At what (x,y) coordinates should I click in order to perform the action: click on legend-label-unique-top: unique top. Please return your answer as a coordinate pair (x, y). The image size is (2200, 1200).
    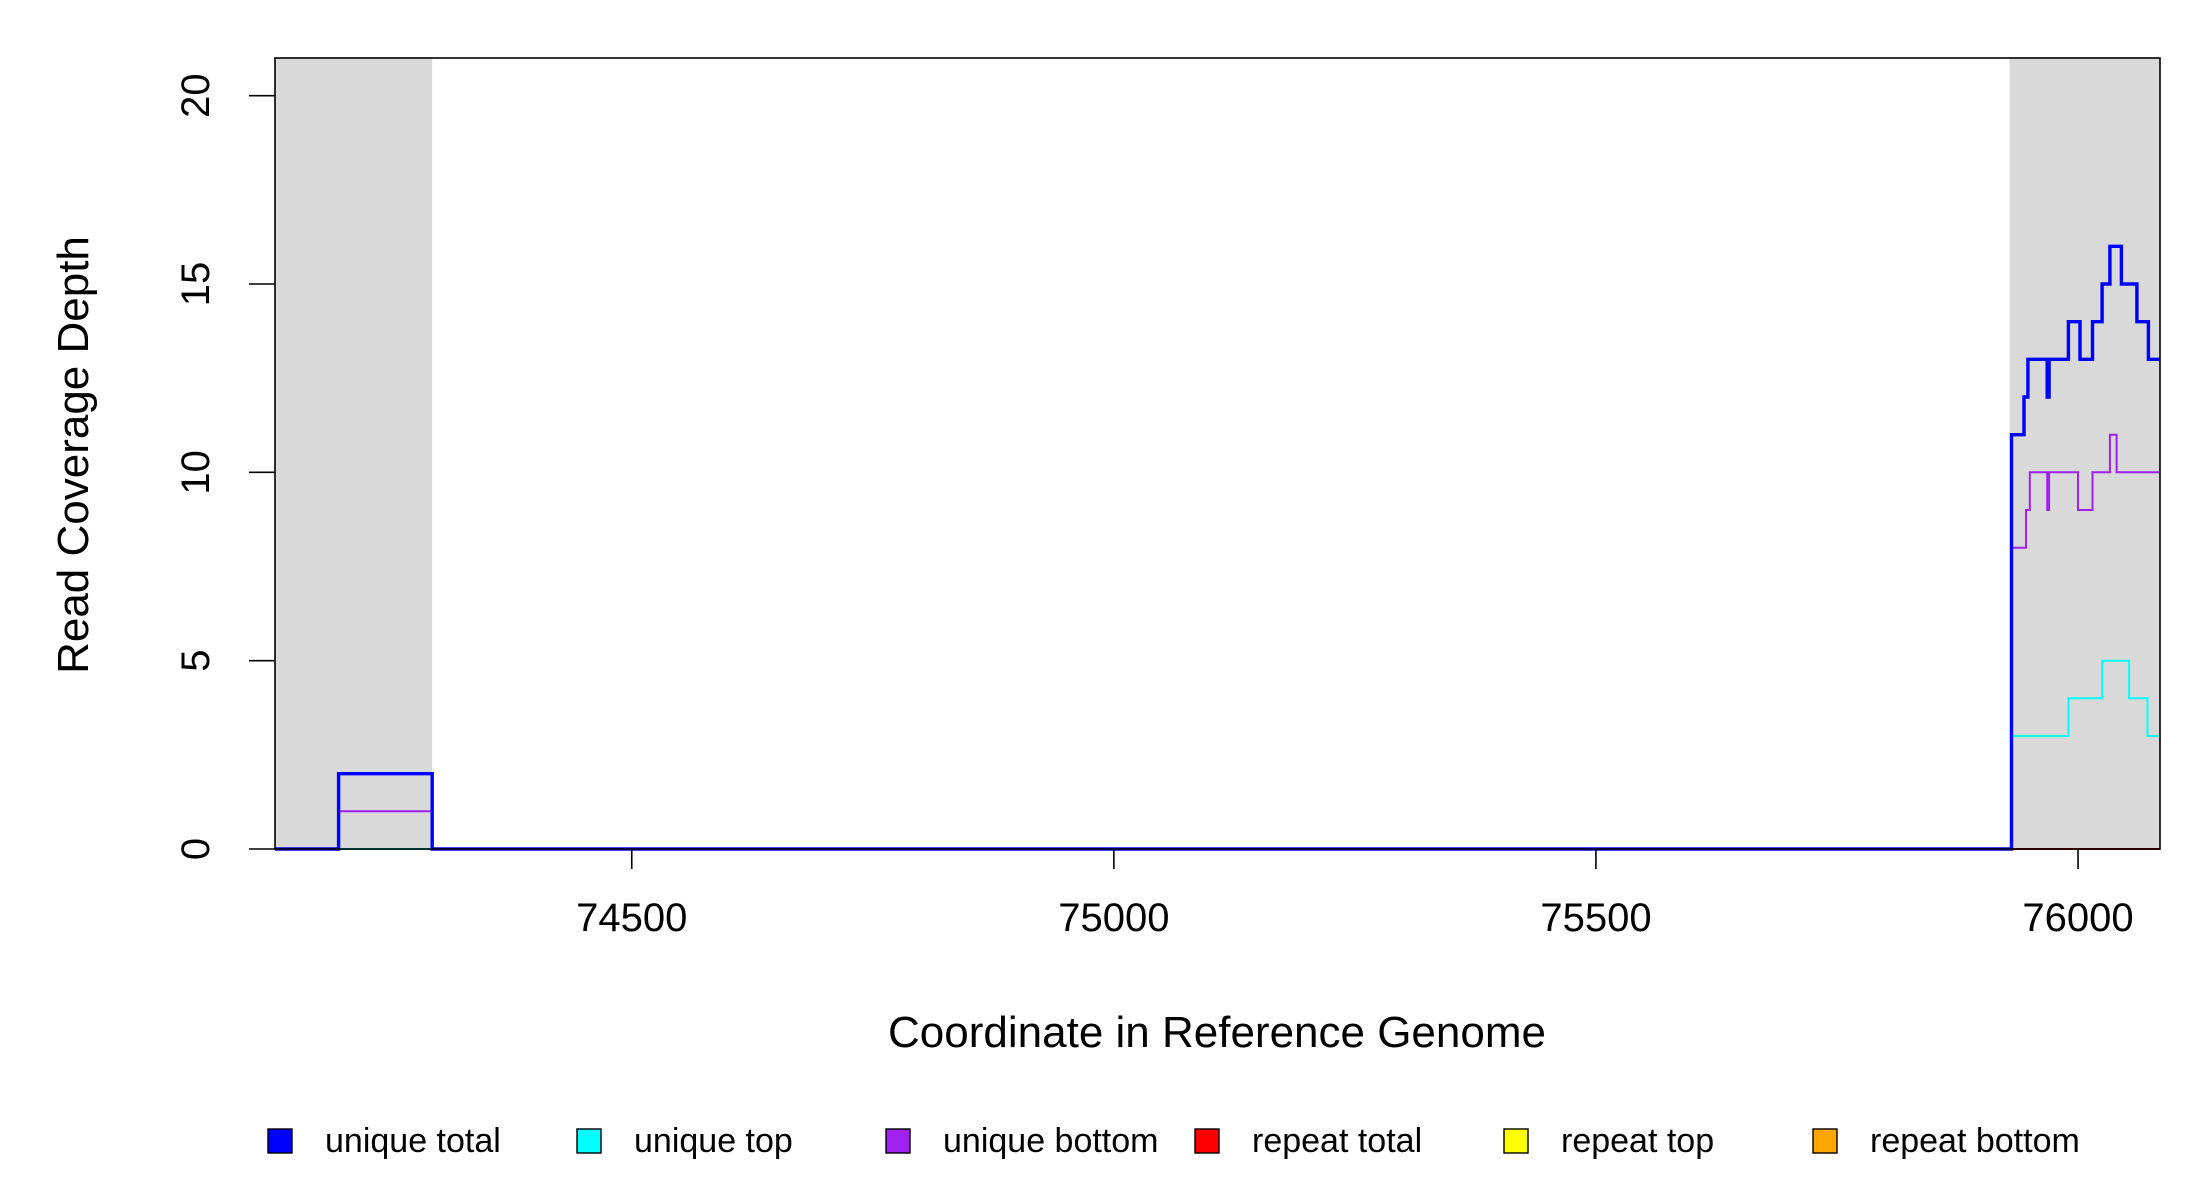
    Looking at the image, I should click on (713, 1141).